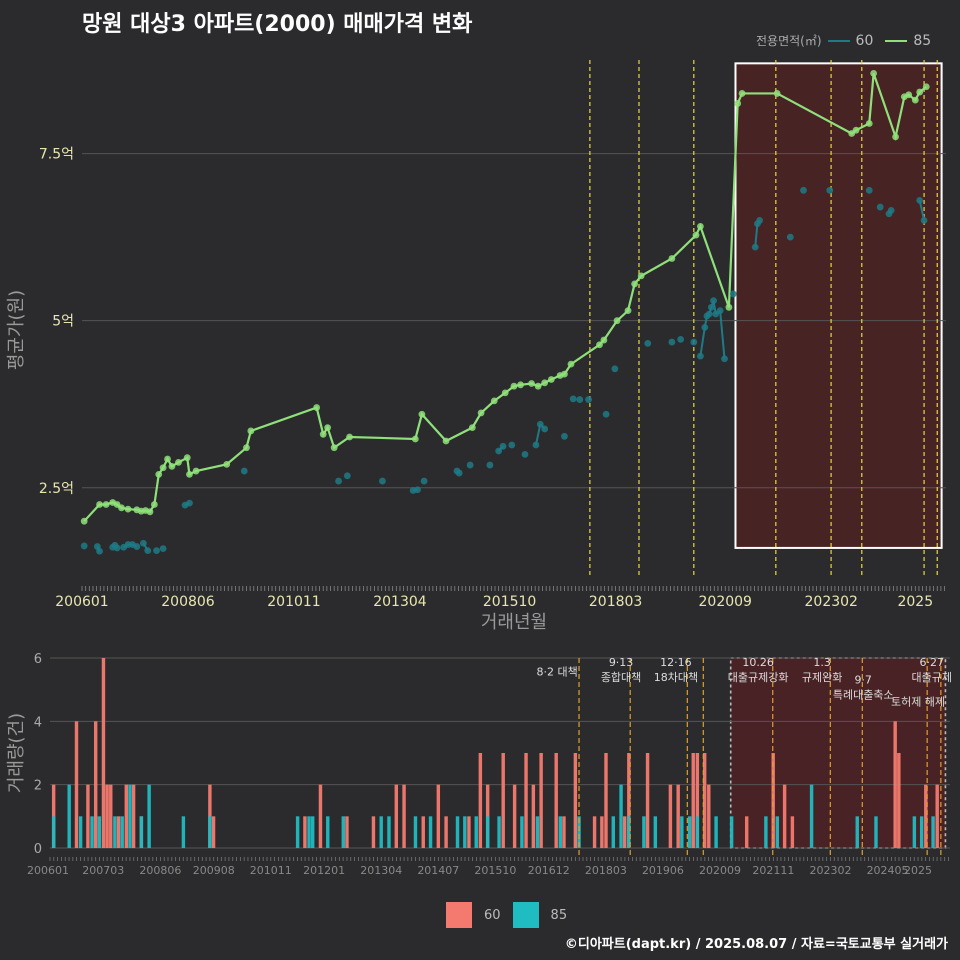 Image resolution: width=960 pixels, height=960 pixels. Describe the element at coordinates (888, 870) in the screenshot. I see `volume-x-tick-label: 202405` at that location.